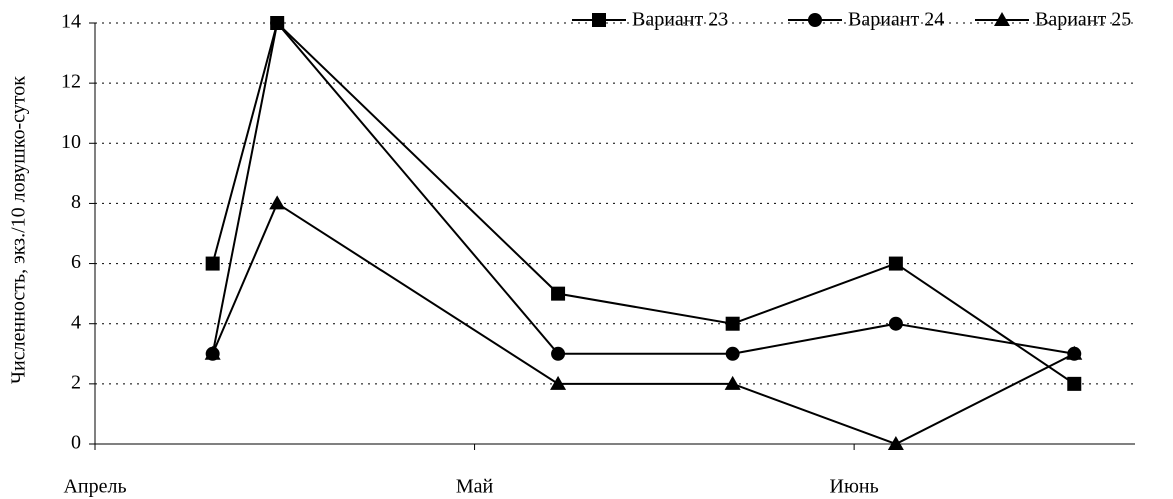  I want to click on x-tick-label: Апрель, so click(94, 487).